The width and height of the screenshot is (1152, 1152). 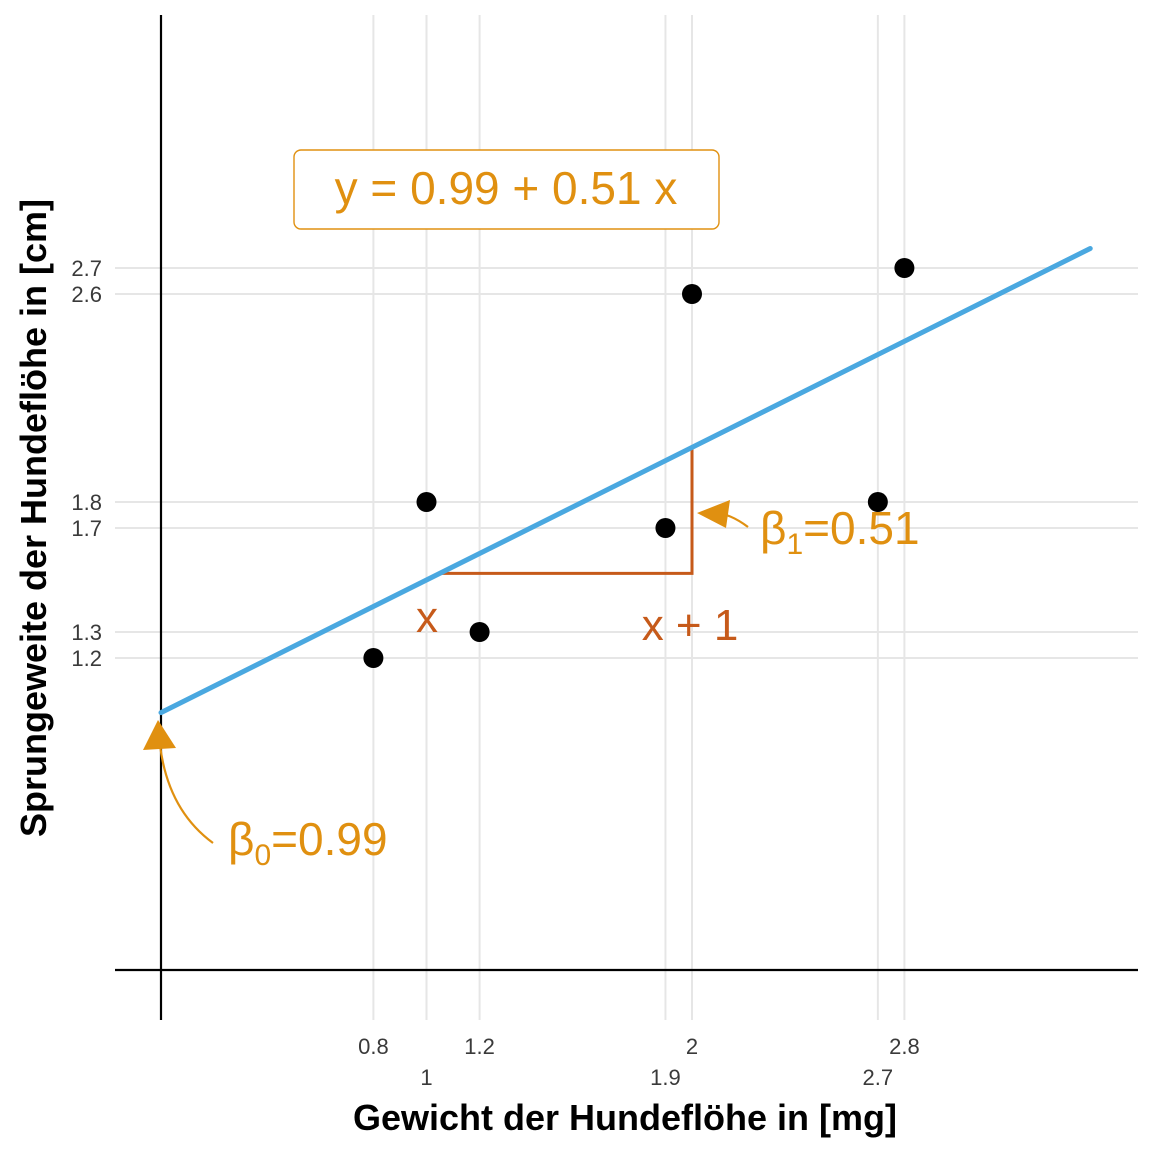 I want to click on beta0-annotation: β0=0.99, so click(x=265, y=796).